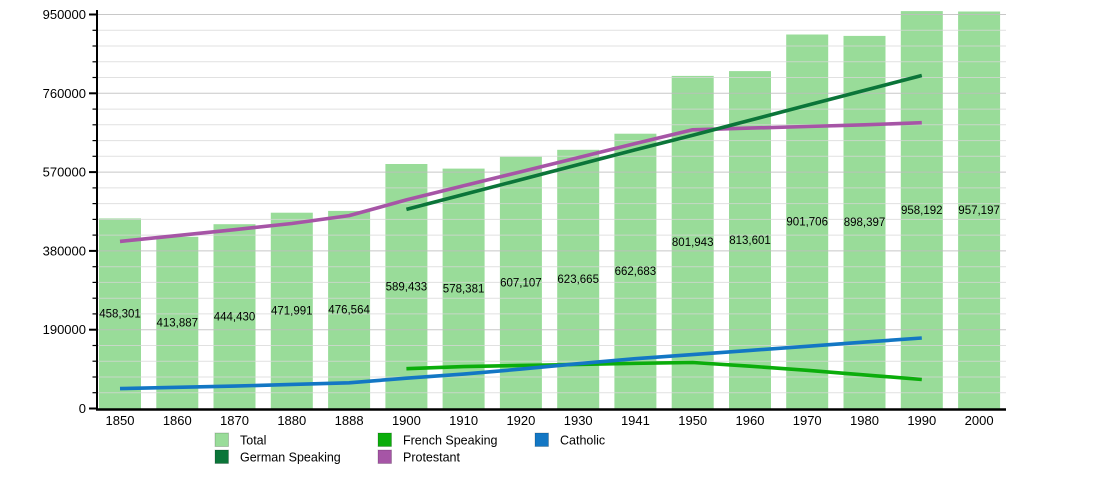 This screenshot has width=1100, height=500. Describe the element at coordinates (432, 458) in the screenshot. I see `legend-label-protestant: Protestant` at that location.